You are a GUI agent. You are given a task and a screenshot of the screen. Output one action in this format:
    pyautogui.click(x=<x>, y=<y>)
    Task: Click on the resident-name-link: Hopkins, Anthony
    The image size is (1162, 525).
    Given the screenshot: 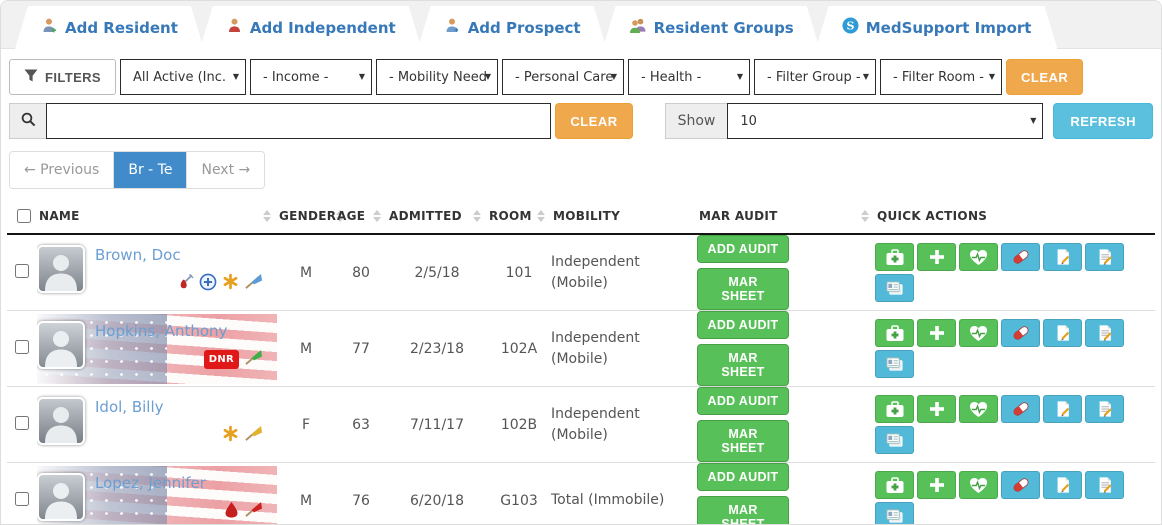 What is the action you would take?
    pyautogui.click(x=161, y=330)
    